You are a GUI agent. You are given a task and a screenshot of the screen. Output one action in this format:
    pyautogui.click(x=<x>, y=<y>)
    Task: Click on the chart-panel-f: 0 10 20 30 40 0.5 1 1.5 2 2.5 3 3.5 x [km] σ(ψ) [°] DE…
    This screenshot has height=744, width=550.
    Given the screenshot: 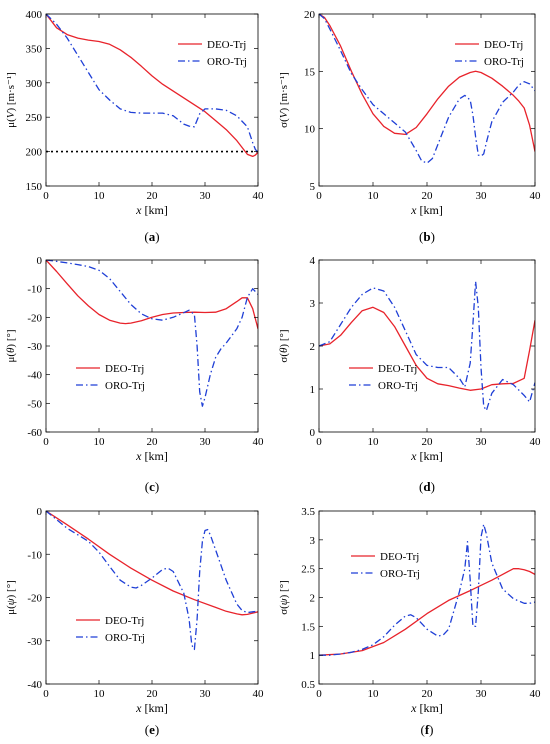 What is the action you would take?
    pyautogui.click(x=409, y=621)
    